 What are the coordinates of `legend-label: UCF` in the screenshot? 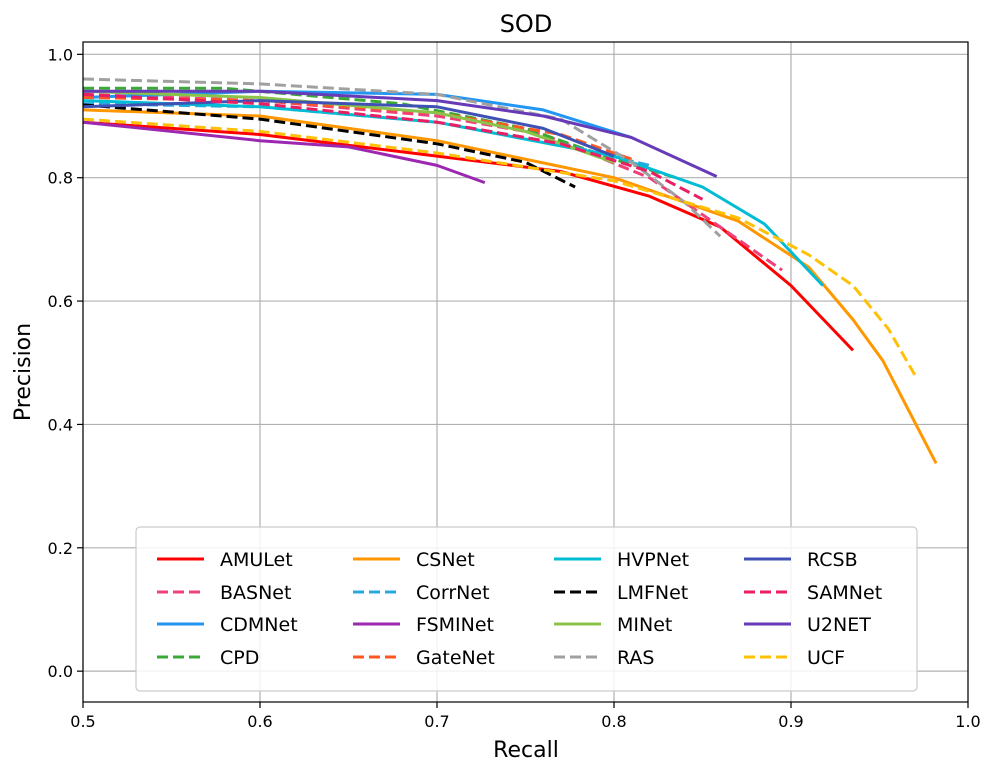 It's located at (826, 658).